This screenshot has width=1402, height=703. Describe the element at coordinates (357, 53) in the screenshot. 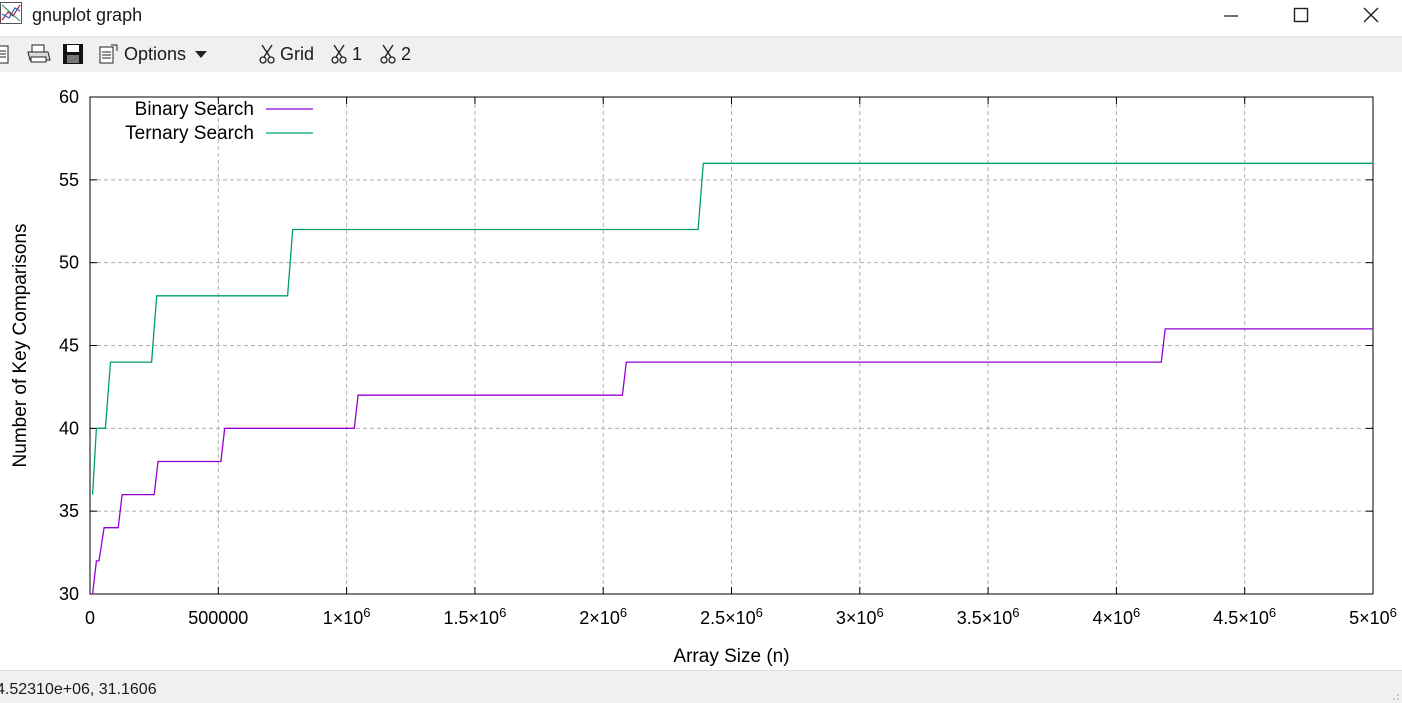

I see `plot-1-label: 1` at that location.